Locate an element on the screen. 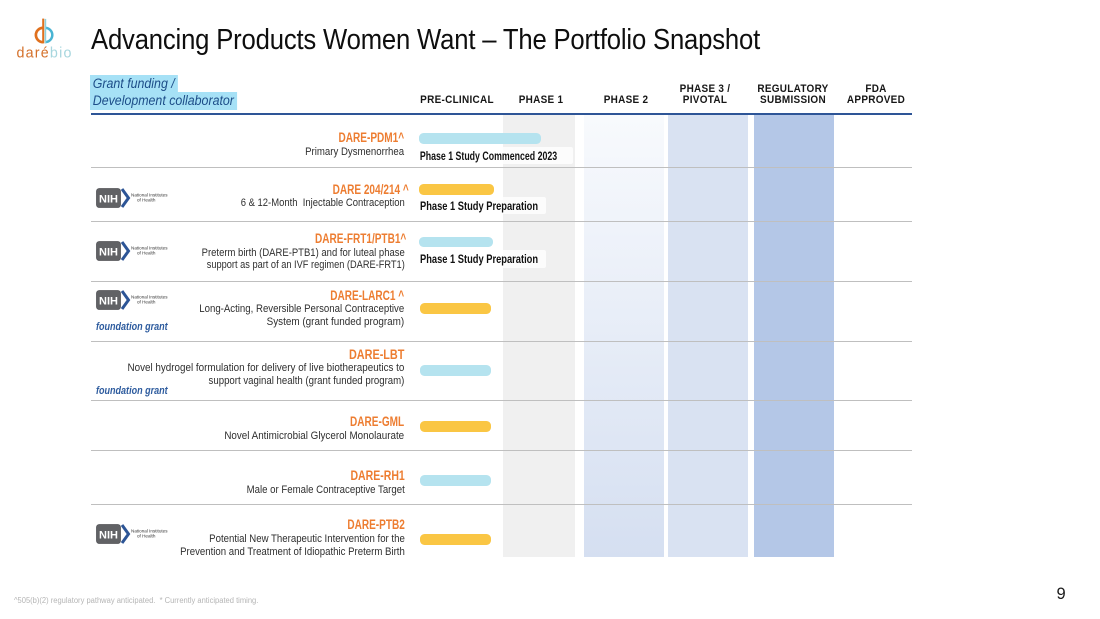  svg-text: darébio is located at coordinates (45, 54).